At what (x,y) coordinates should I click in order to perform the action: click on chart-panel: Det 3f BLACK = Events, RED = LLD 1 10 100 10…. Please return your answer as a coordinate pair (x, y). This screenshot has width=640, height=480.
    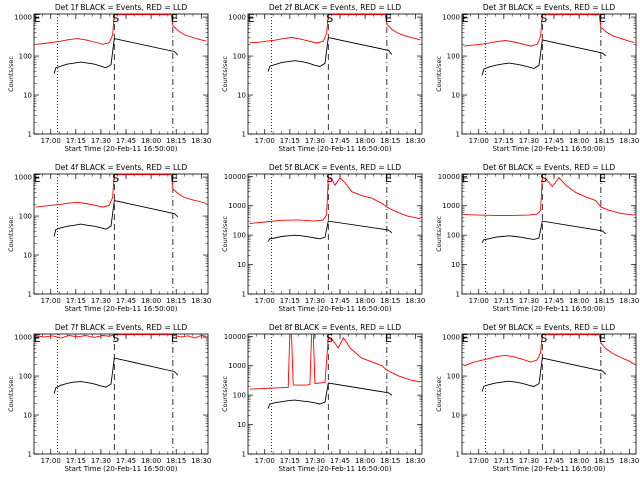
    Looking at the image, I should click on (537, 78).